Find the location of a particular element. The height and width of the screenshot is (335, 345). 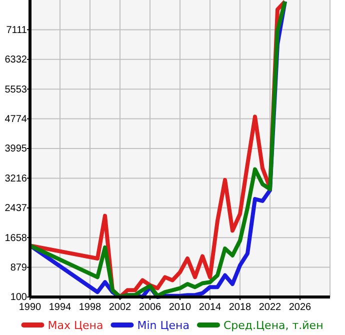

x-tick-label: 2006 is located at coordinates (150, 308).